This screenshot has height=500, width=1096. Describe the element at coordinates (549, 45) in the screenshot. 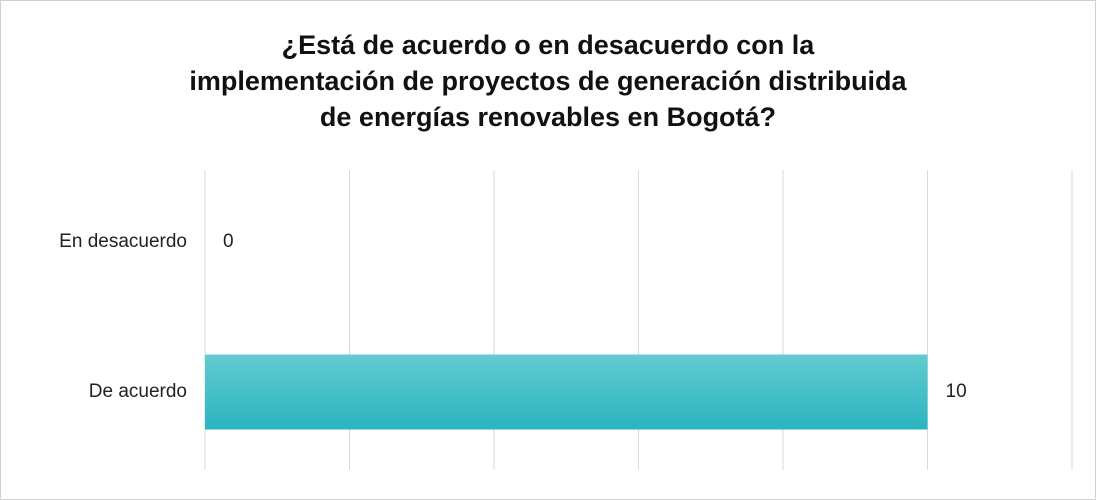

I see `chart-title: ¿Está de acuerdo o en desacuerdo con la` at that location.